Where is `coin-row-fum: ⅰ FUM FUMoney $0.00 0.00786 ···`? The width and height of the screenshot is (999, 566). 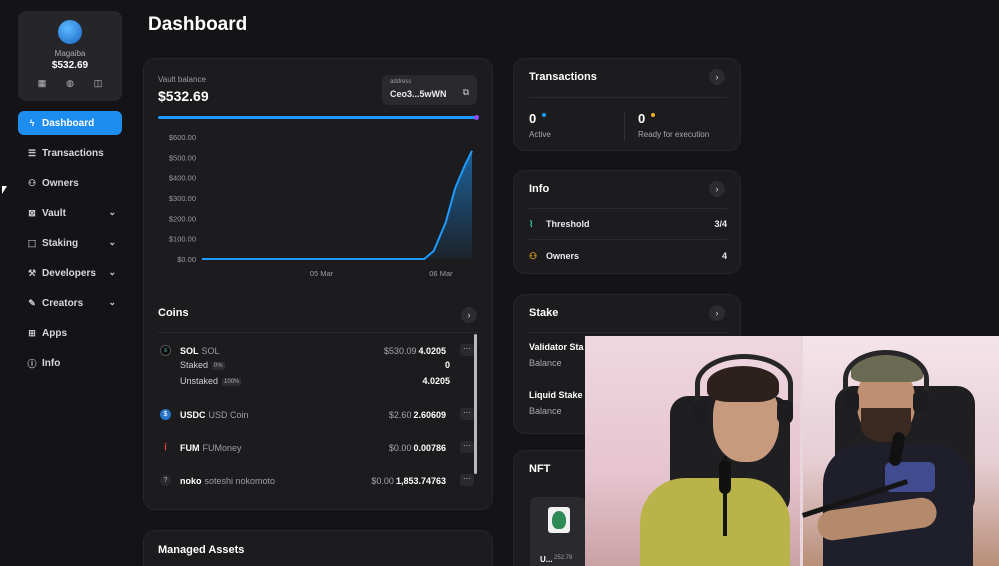 coin-row-fum: ⅰ FUM FUMoney $0.00 0.00786 ··· is located at coordinates (317, 448).